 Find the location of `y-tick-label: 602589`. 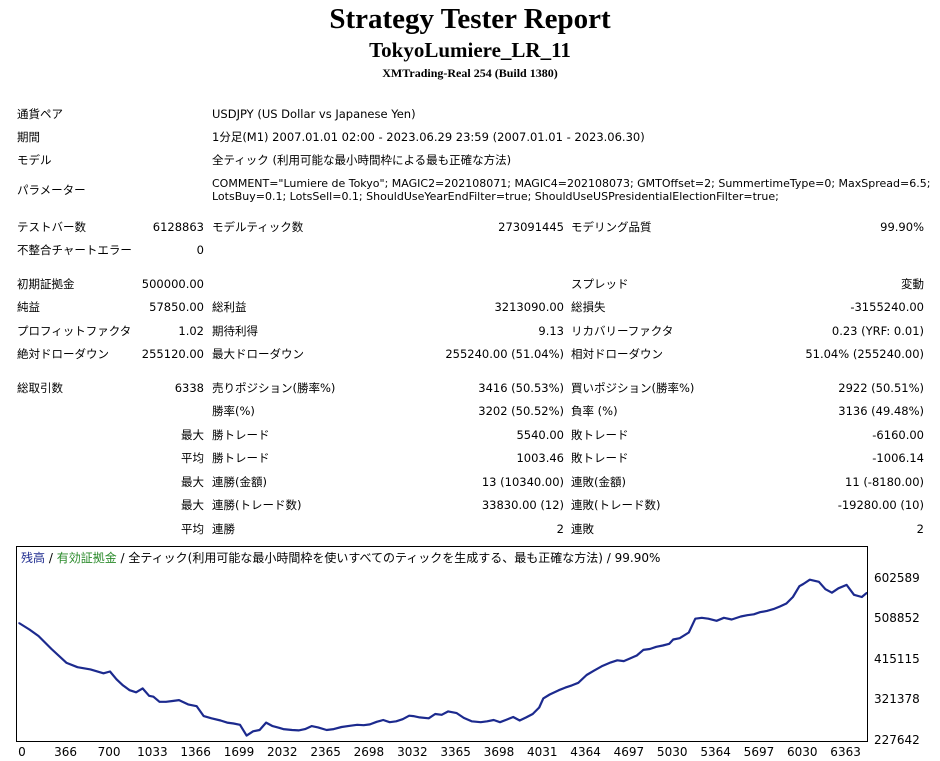

y-tick-label: 602589 is located at coordinates (897, 577).